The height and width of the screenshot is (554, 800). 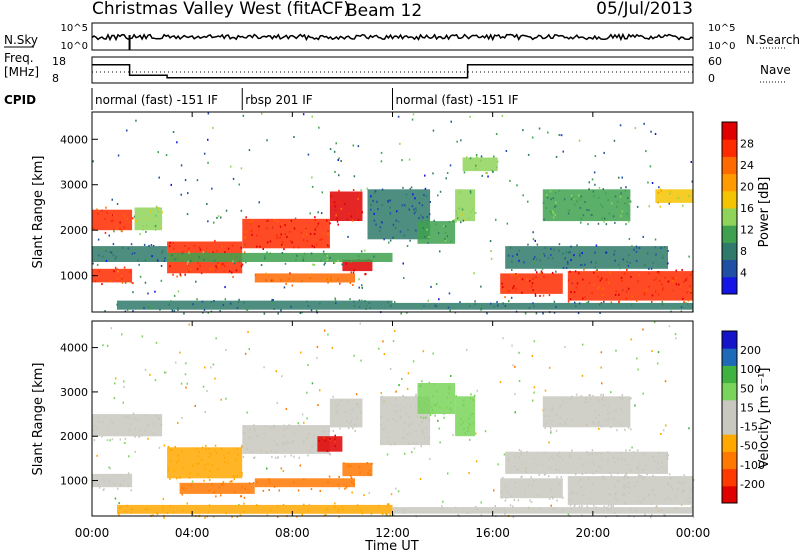 What do you see at coordinates (278, 100) in the screenshot?
I see `cpid-segment-label: rbsp 201 IF` at bounding box center [278, 100].